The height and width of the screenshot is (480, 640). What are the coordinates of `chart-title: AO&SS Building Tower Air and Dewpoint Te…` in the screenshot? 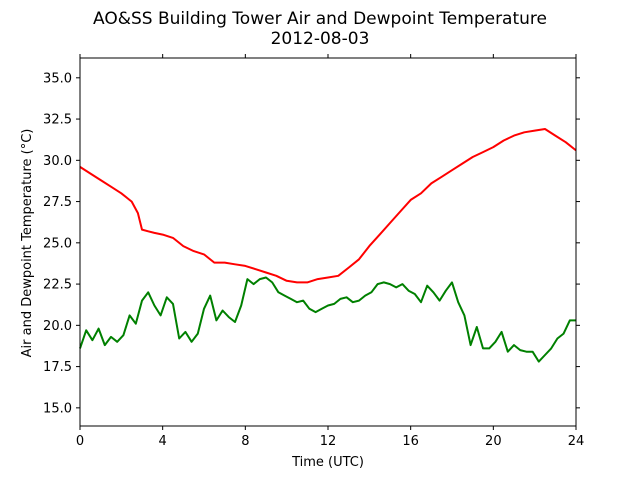 It's located at (320, 19).